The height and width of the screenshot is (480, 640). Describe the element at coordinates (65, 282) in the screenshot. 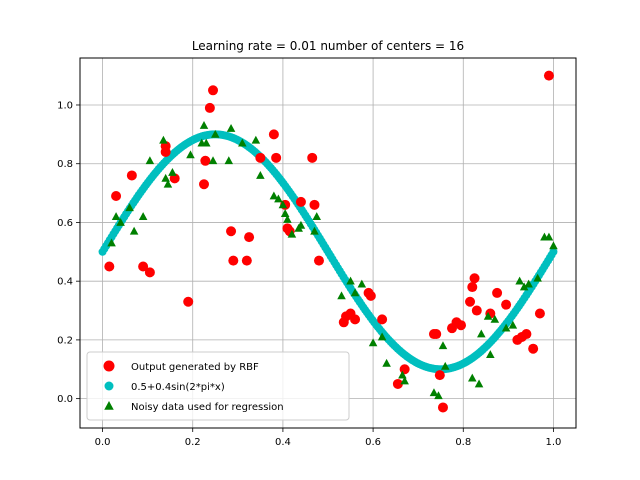

I see `y-tick-label: 0.4` at that location.